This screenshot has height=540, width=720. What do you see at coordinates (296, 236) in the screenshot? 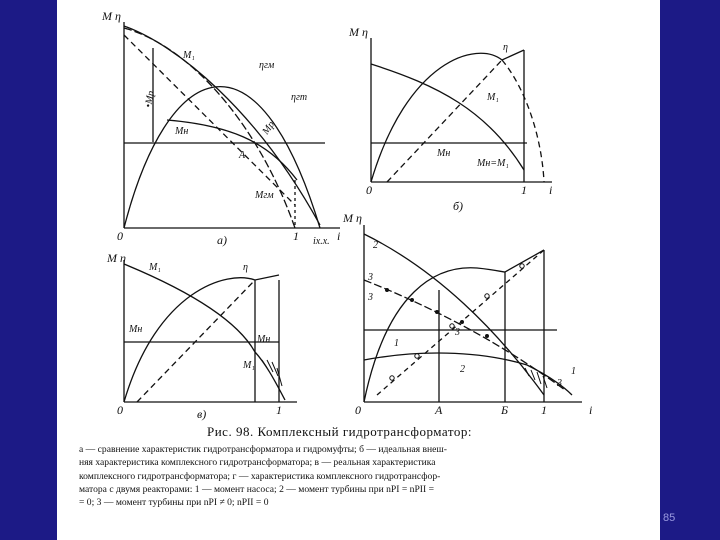
I see `panel-a-tick-1: 1` at bounding box center [296, 236].